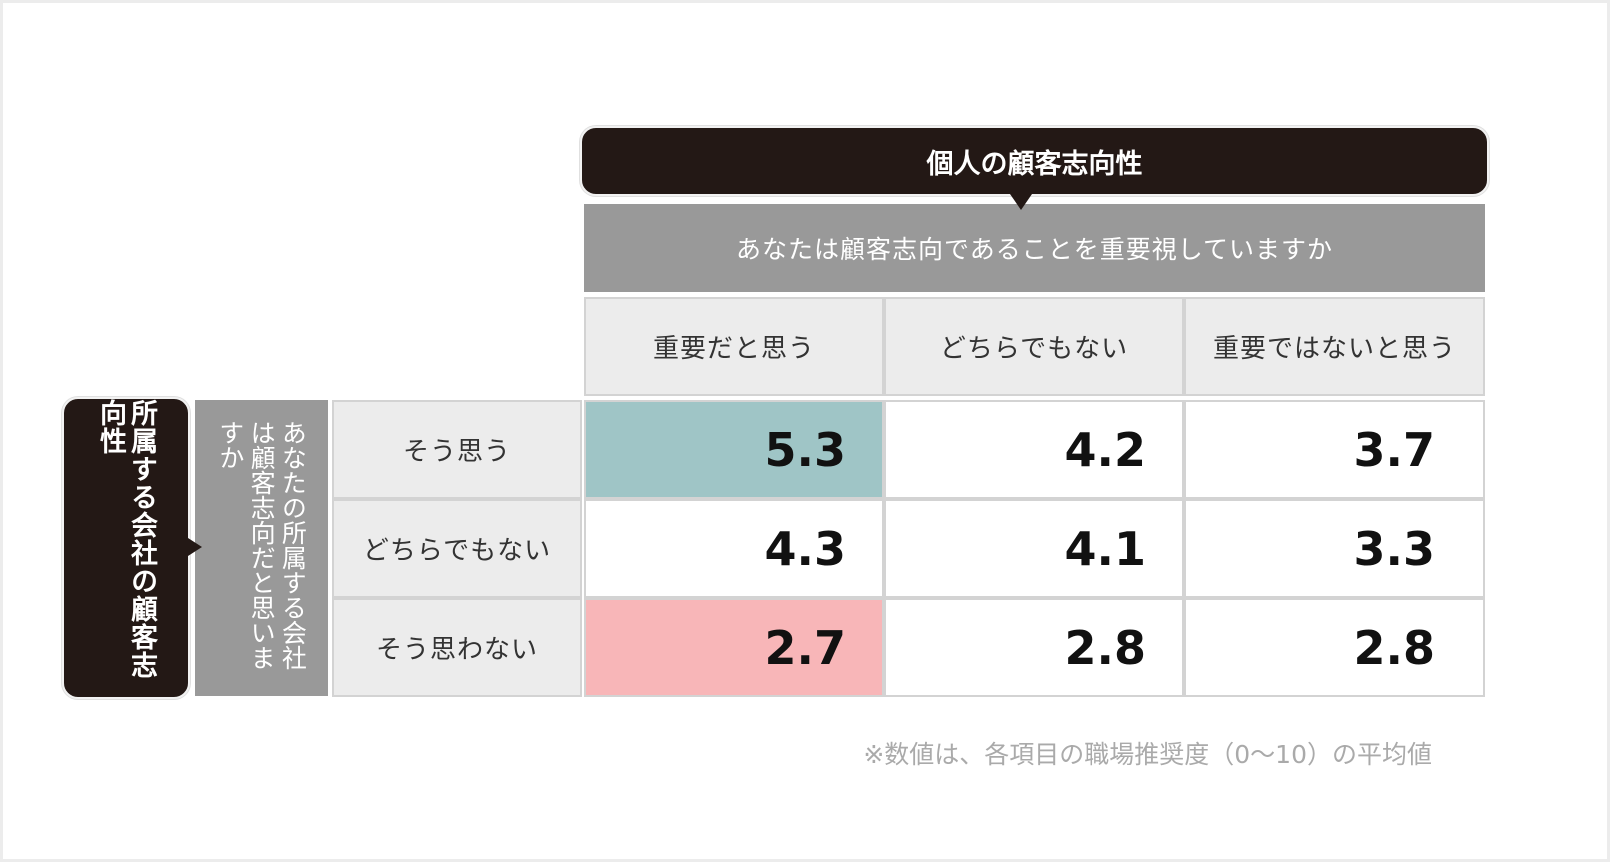 The height and width of the screenshot is (862, 1610). I want to click on cell-r1-c3: 3.7, so click(1334, 449).